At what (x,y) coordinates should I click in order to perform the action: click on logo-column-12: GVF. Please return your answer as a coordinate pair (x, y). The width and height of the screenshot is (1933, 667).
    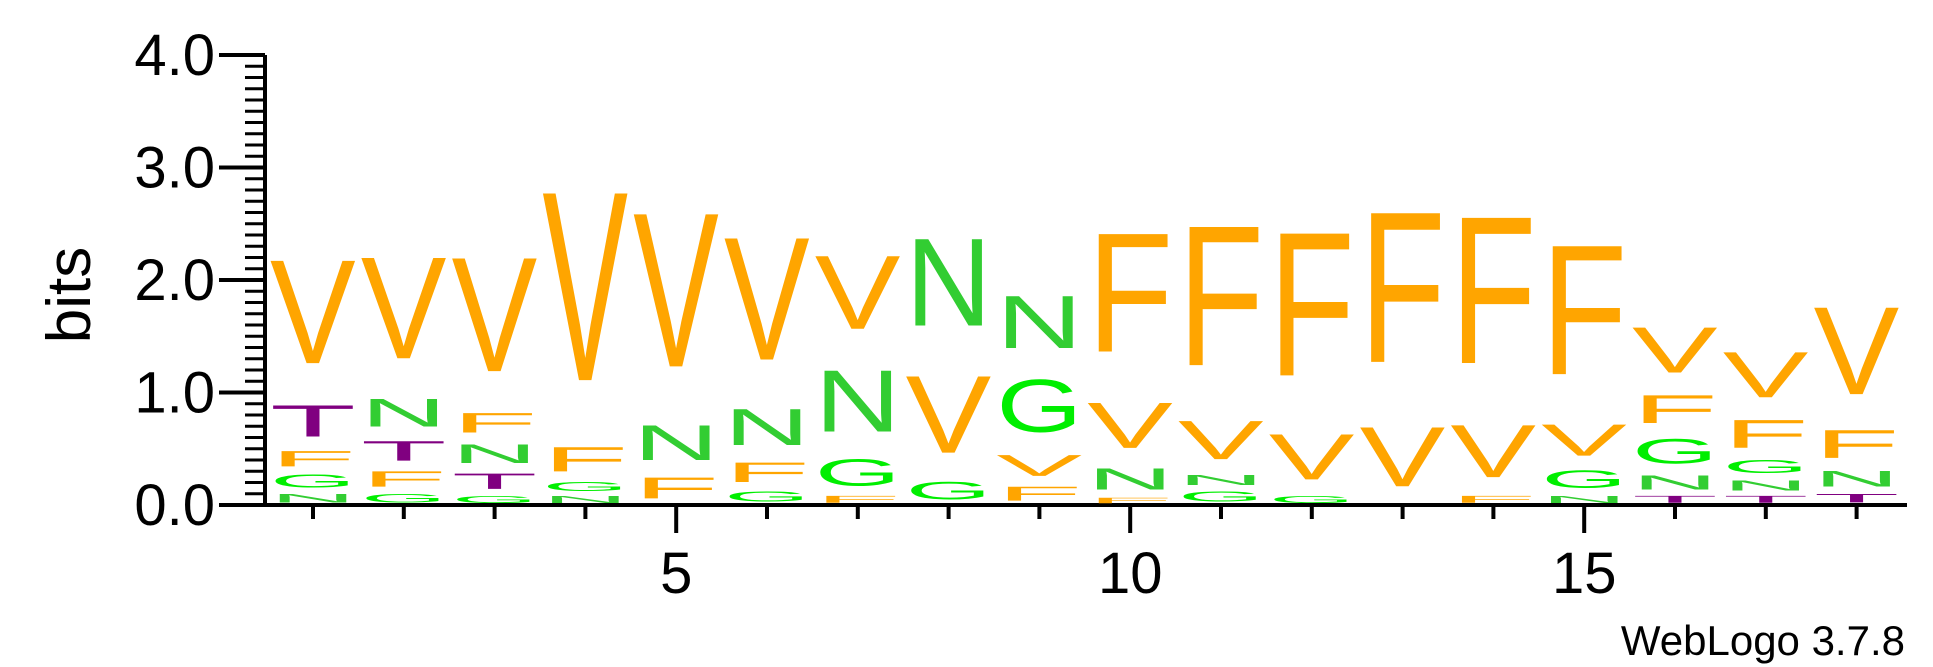
    Looking at the image, I should click on (1312, 347).